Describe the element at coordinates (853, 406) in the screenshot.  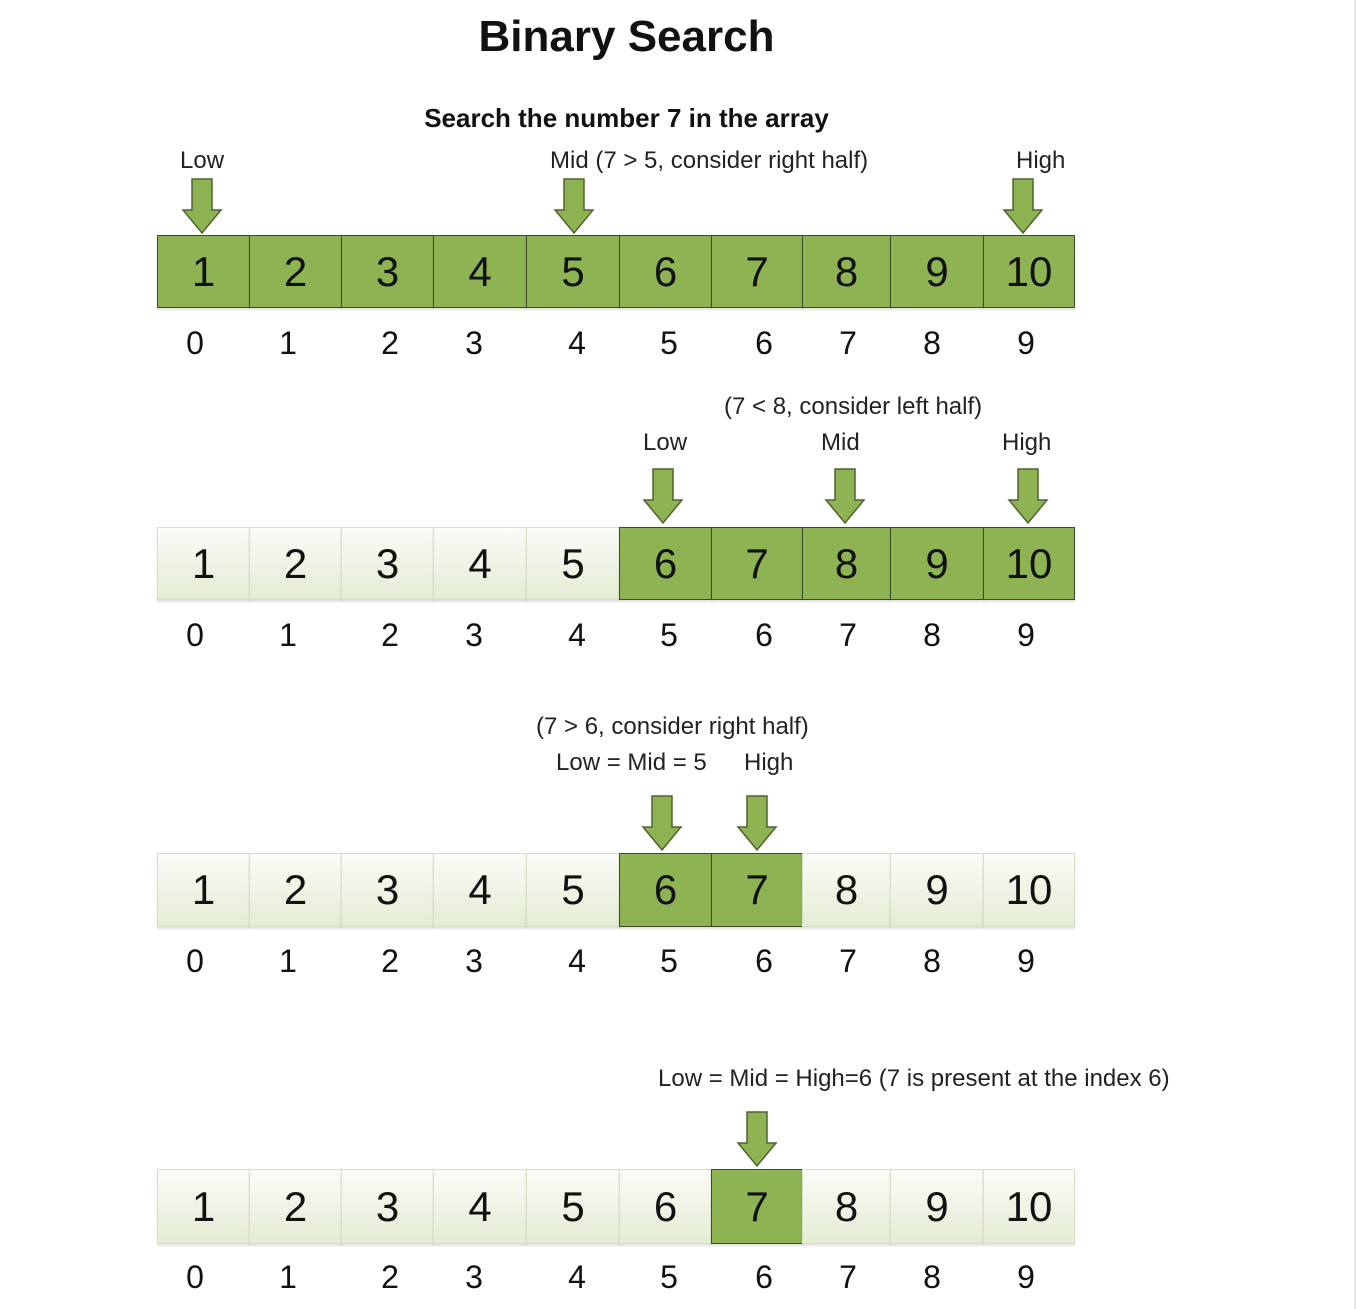
I see `step-label: (7 < 8, consider left half)` at that location.